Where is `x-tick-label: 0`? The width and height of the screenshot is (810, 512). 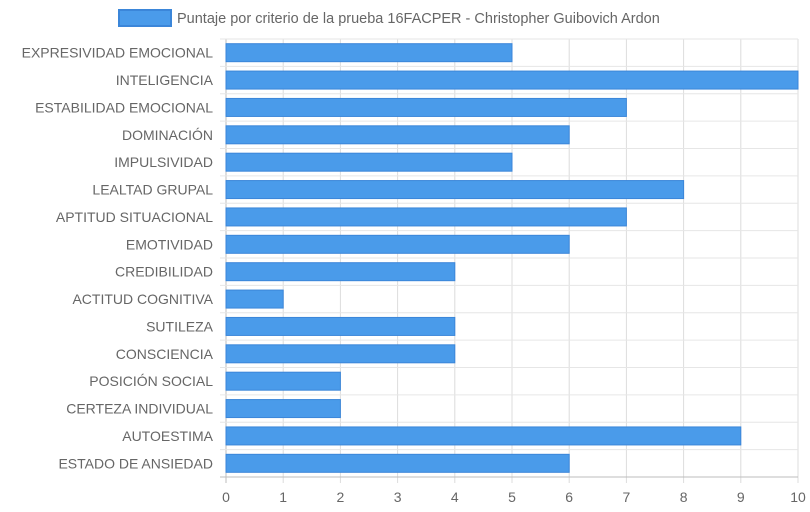 x-tick-label: 0 is located at coordinates (226, 497).